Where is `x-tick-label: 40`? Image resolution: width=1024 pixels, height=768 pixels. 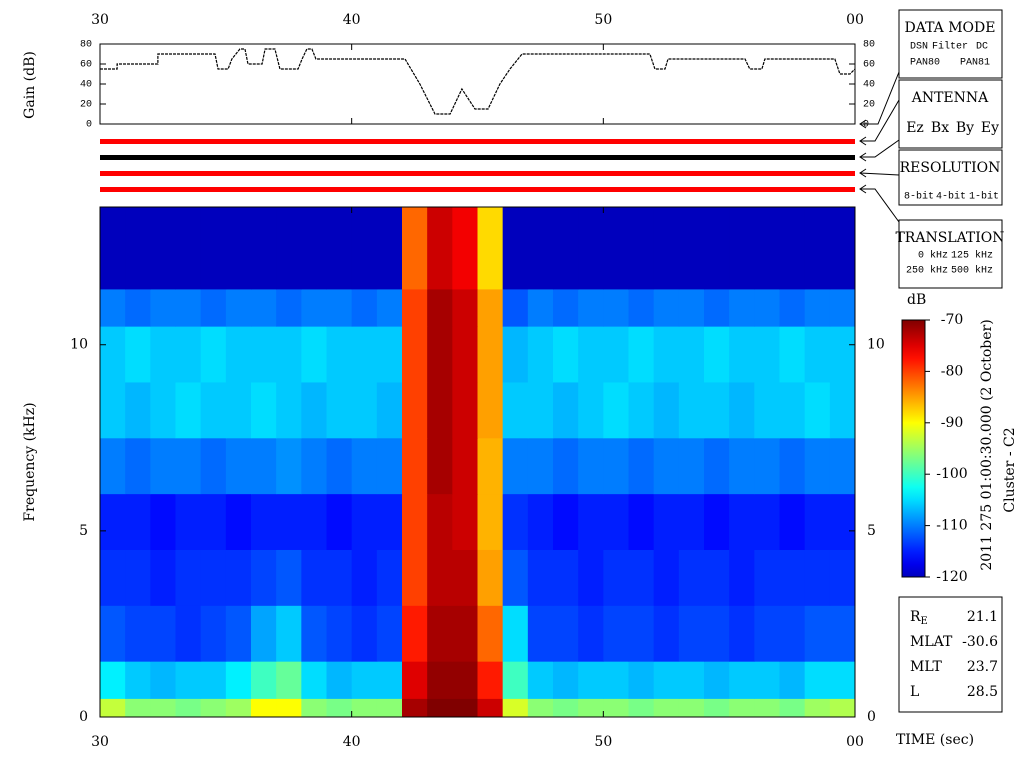
x-tick-label: 40 is located at coordinates (352, 20).